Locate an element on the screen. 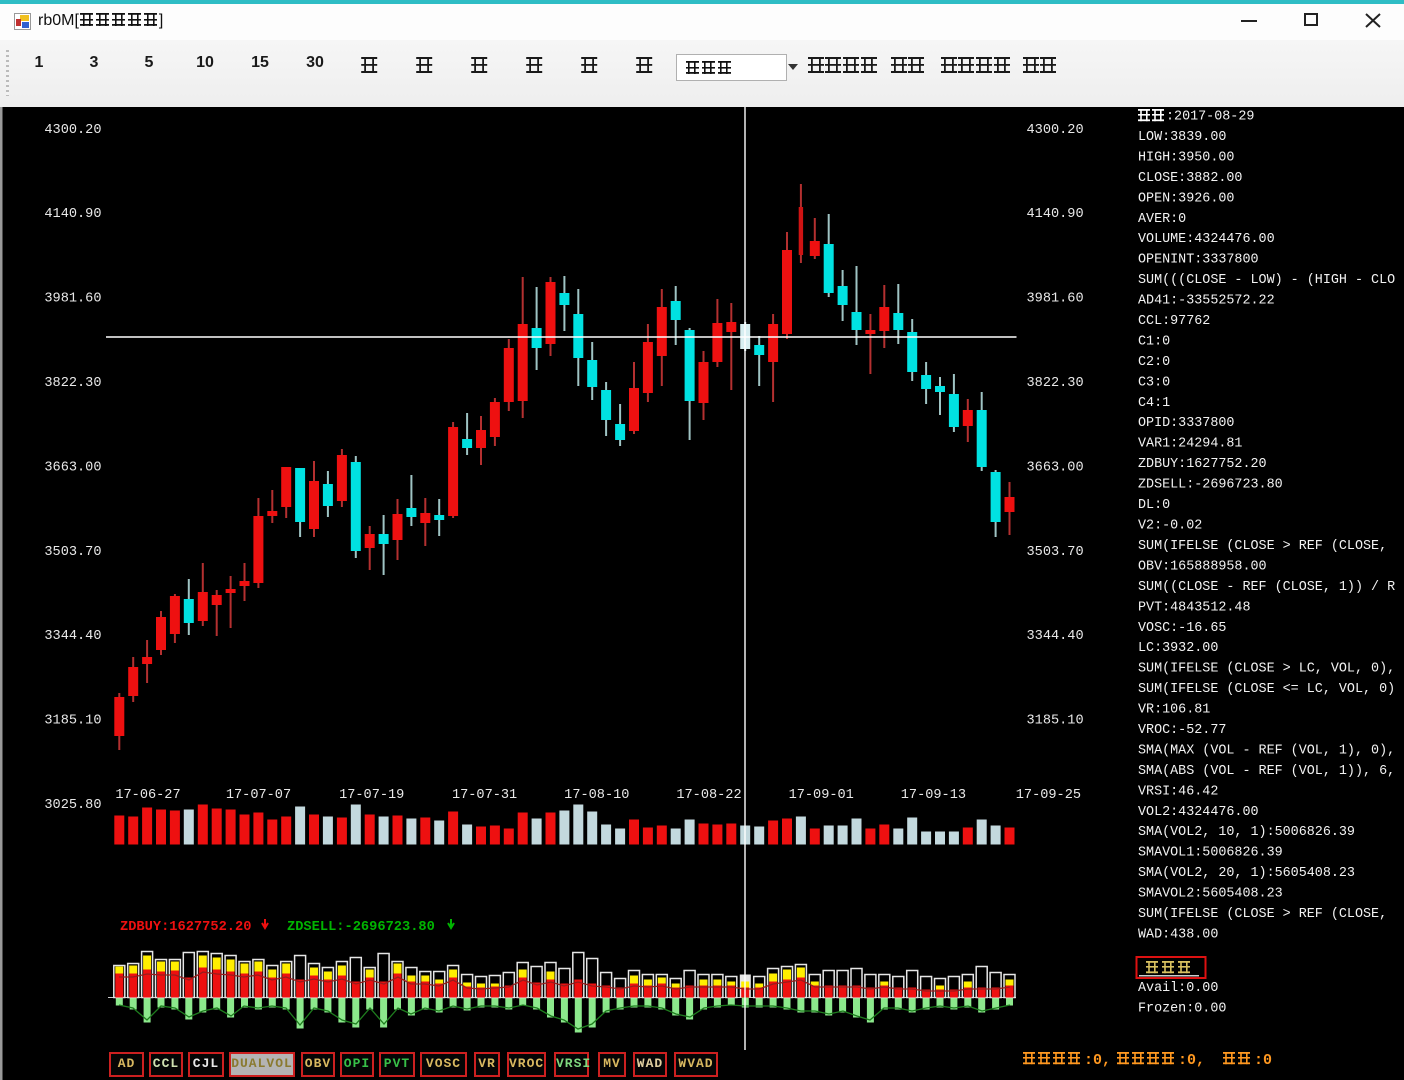 Image resolution: width=1404 pixels, height=1080 pixels. svg-text: C1:0 is located at coordinates (1154, 341).